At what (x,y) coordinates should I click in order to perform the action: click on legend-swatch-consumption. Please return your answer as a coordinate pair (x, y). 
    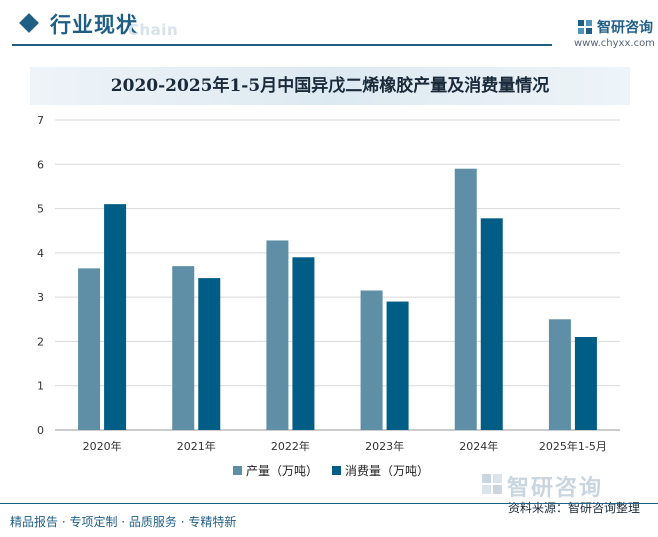
    Looking at the image, I should click on (336, 470).